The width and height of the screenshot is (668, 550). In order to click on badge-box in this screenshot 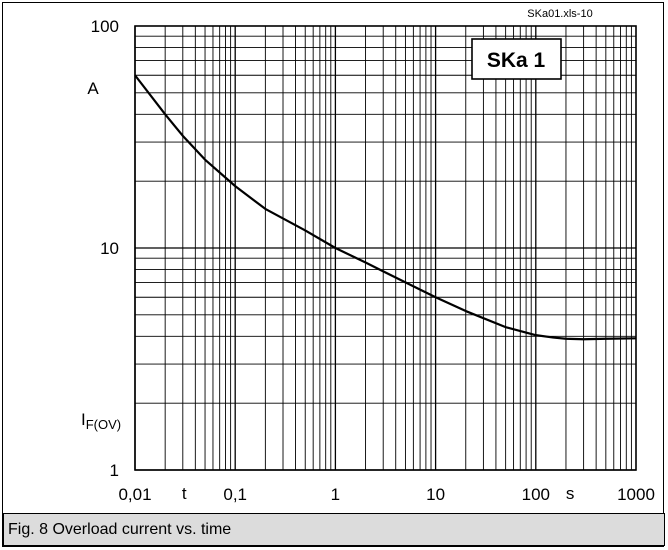, I will do `click(516, 59)`.